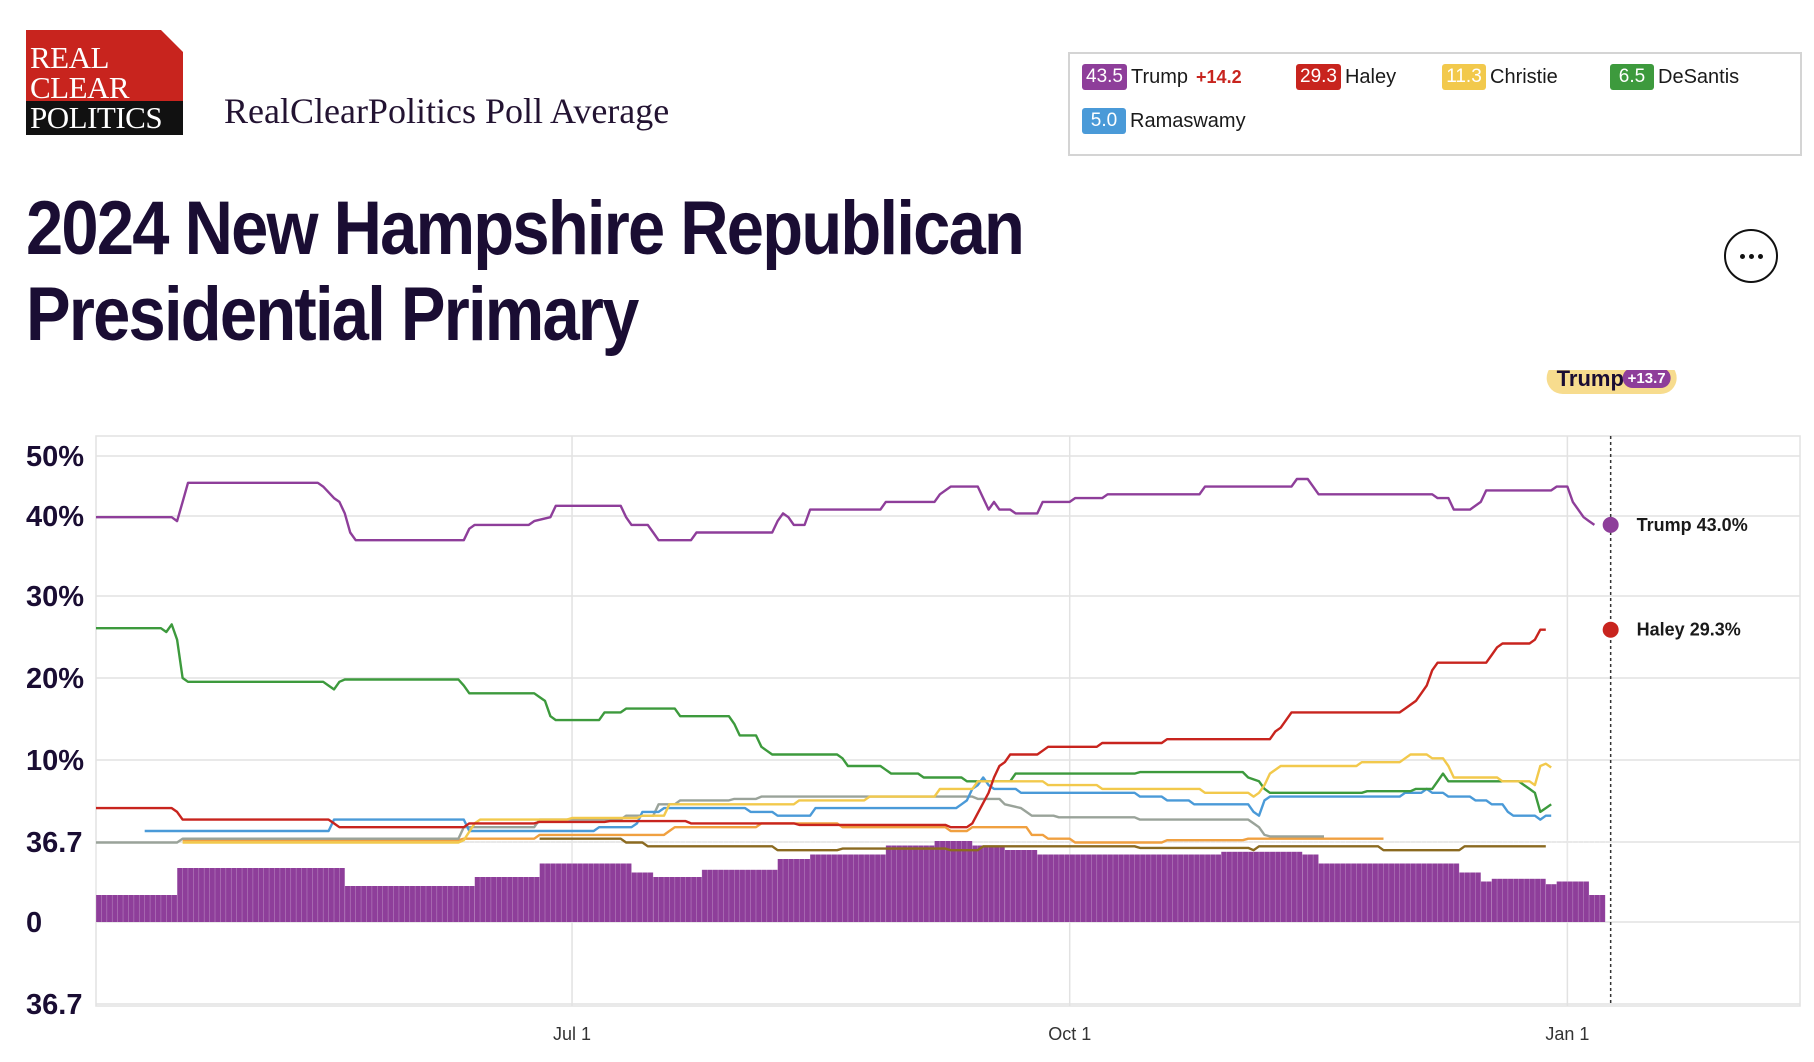 The image size is (1814, 1062). I want to click on series-line-christie, so click(867, 798).